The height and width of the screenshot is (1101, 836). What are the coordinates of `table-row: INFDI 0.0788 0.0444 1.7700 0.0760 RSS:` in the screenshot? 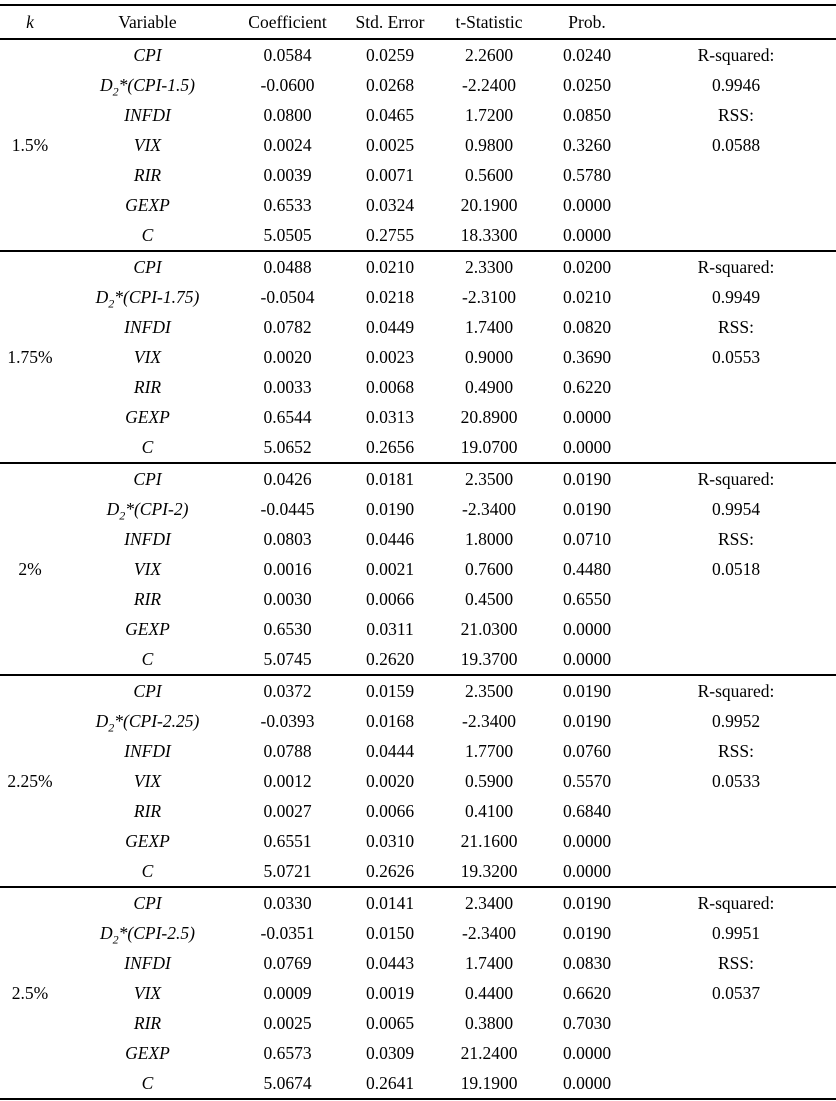 It's located at (418, 751).